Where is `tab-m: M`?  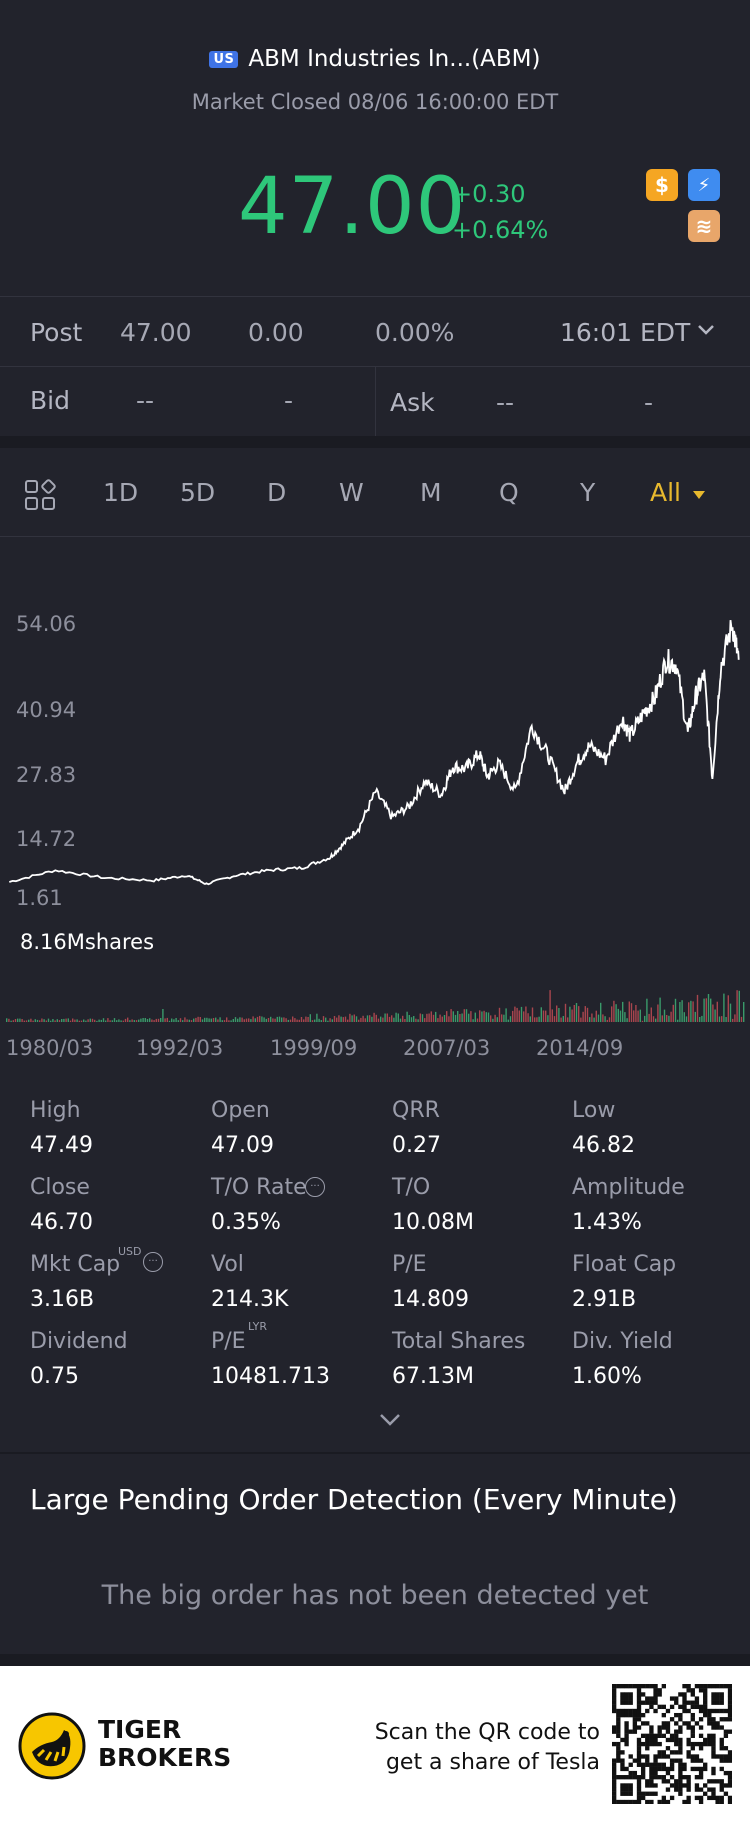 tab-m: M is located at coordinates (431, 492).